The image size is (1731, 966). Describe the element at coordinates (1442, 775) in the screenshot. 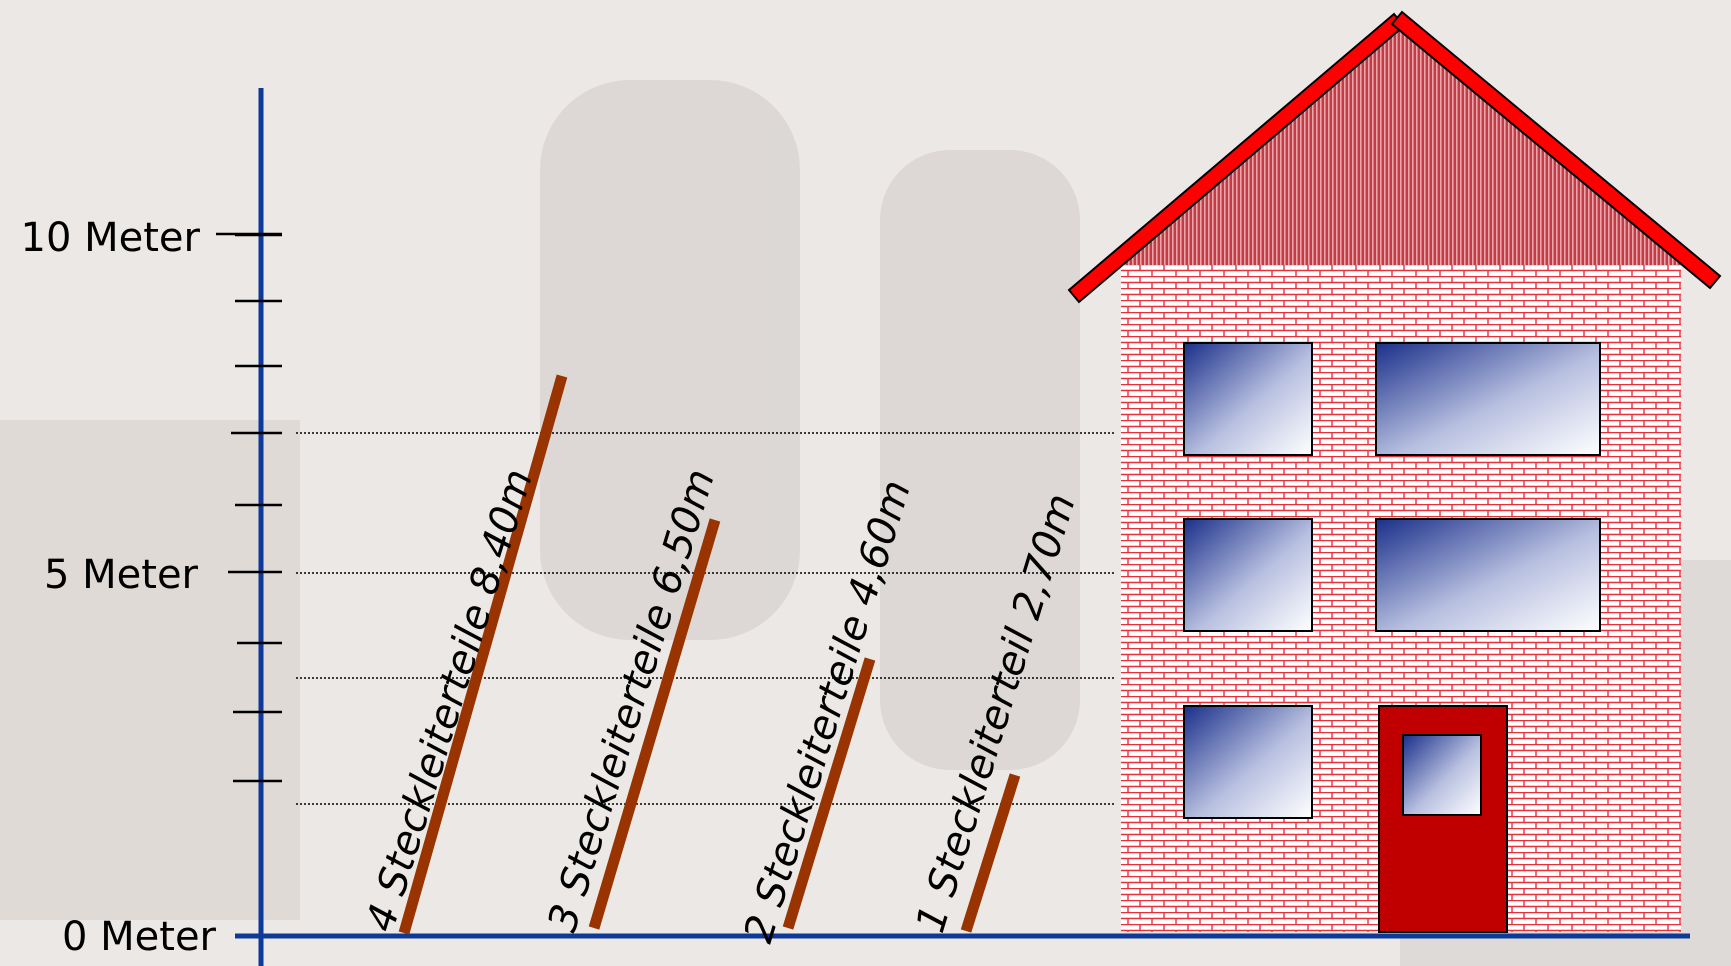

I see `door-window` at that location.